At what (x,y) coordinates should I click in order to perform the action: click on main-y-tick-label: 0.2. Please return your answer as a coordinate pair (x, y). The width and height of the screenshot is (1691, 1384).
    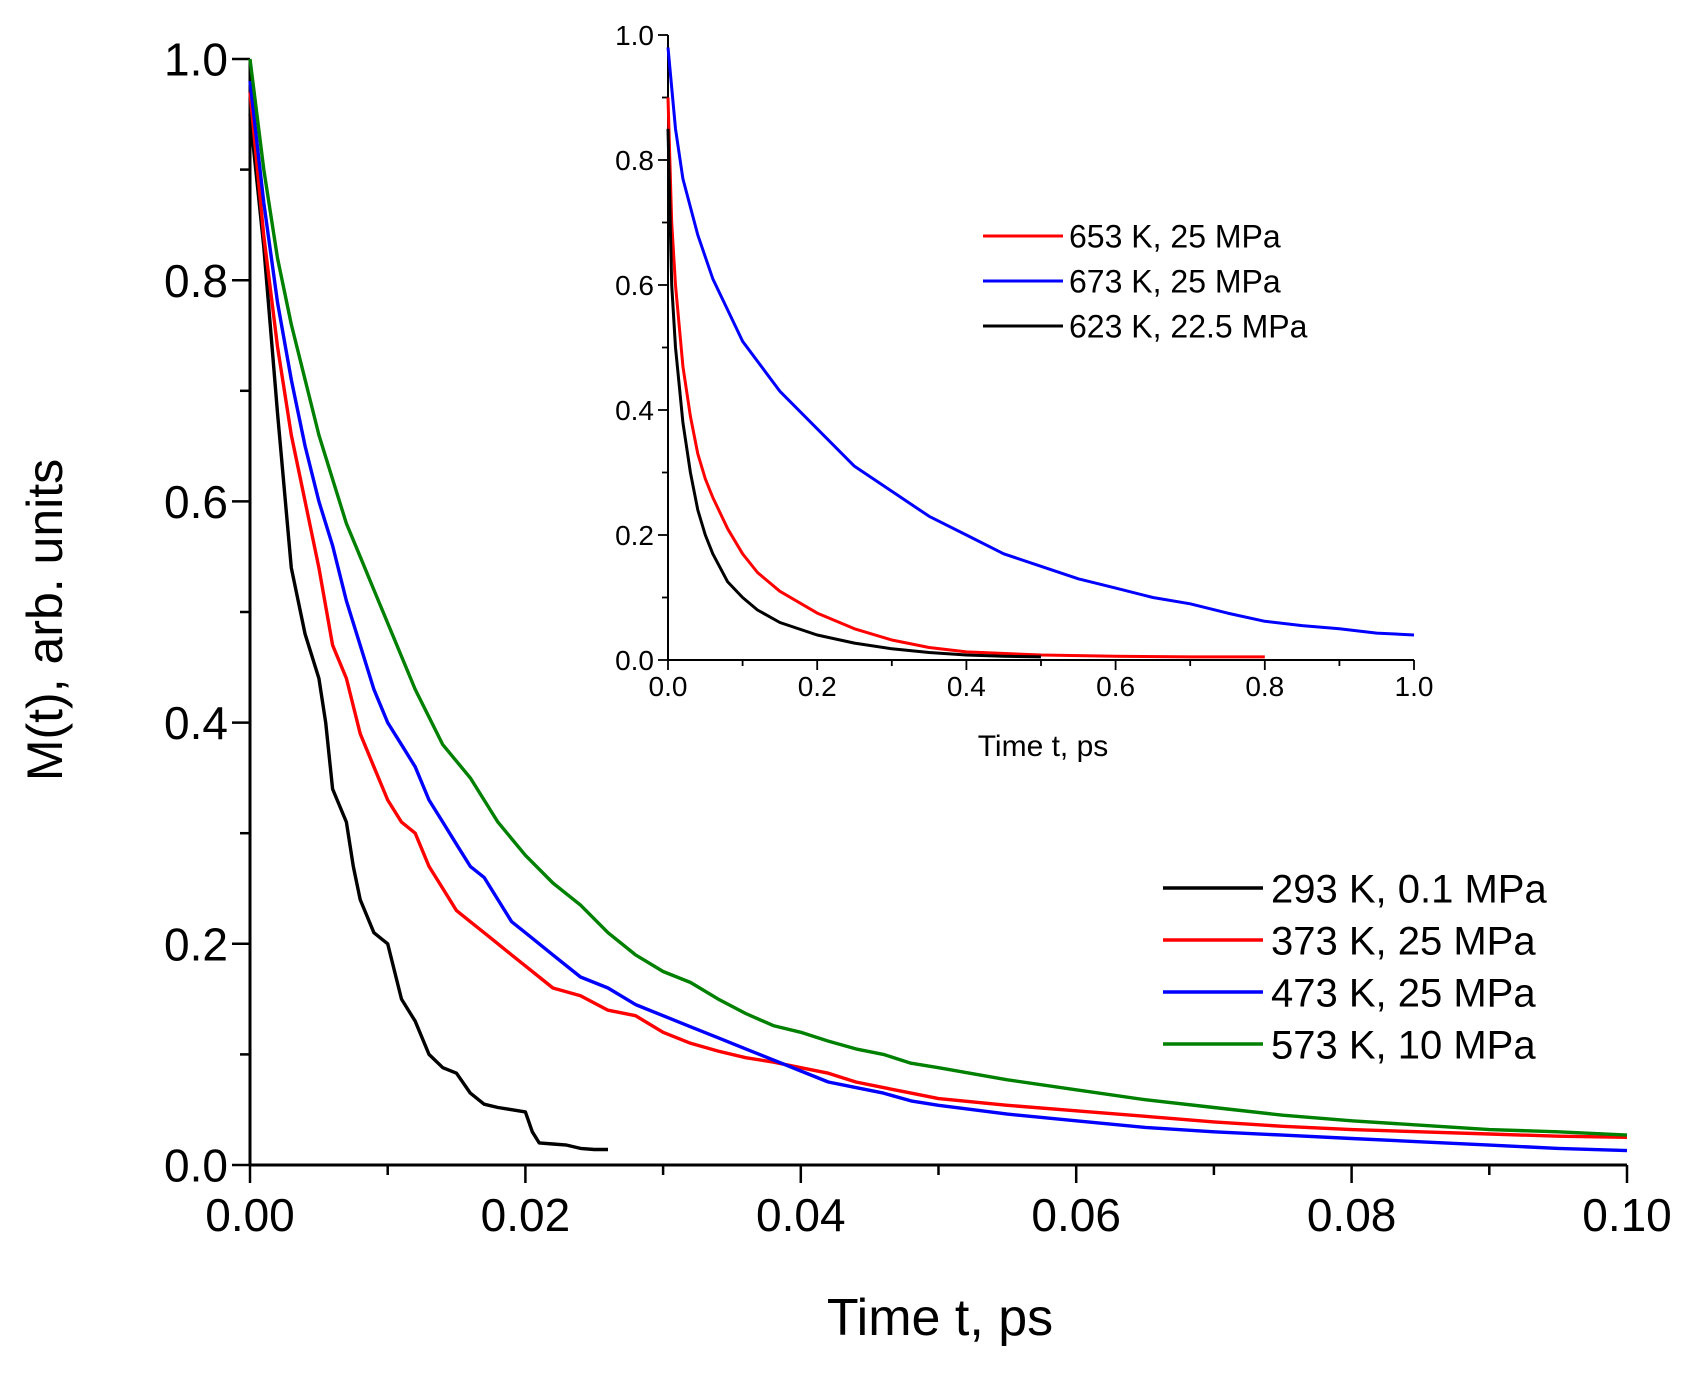
    Looking at the image, I should click on (196, 944).